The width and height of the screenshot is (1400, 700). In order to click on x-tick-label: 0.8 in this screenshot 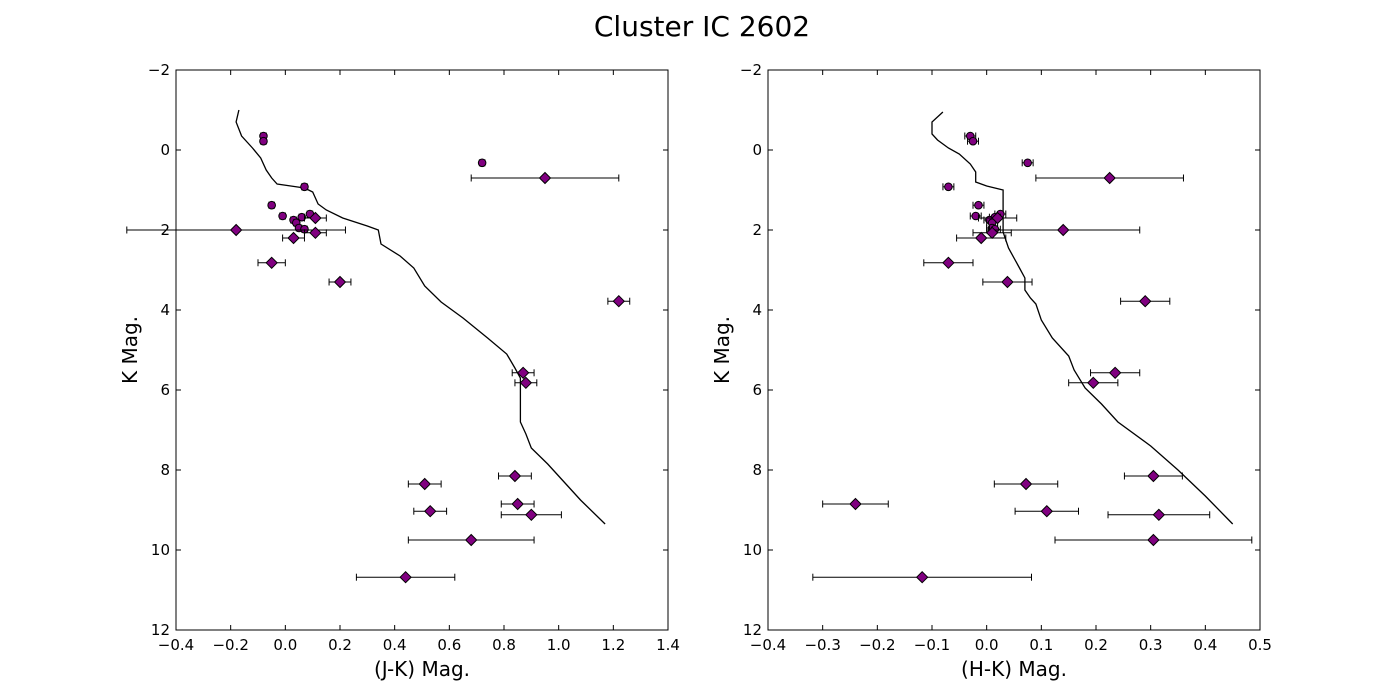, I will do `click(504, 645)`.